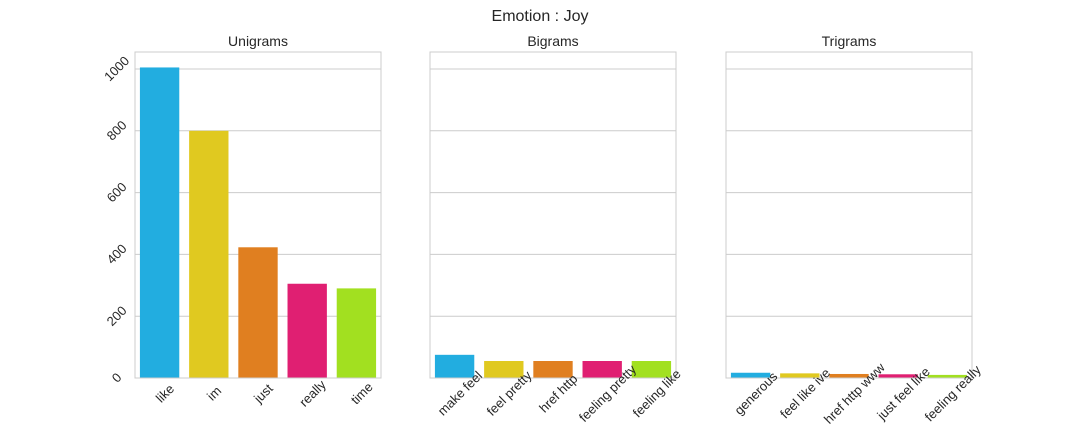  What do you see at coordinates (750, 375) in the screenshot?
I see `bar-generous` at bounding box center [750, 375].